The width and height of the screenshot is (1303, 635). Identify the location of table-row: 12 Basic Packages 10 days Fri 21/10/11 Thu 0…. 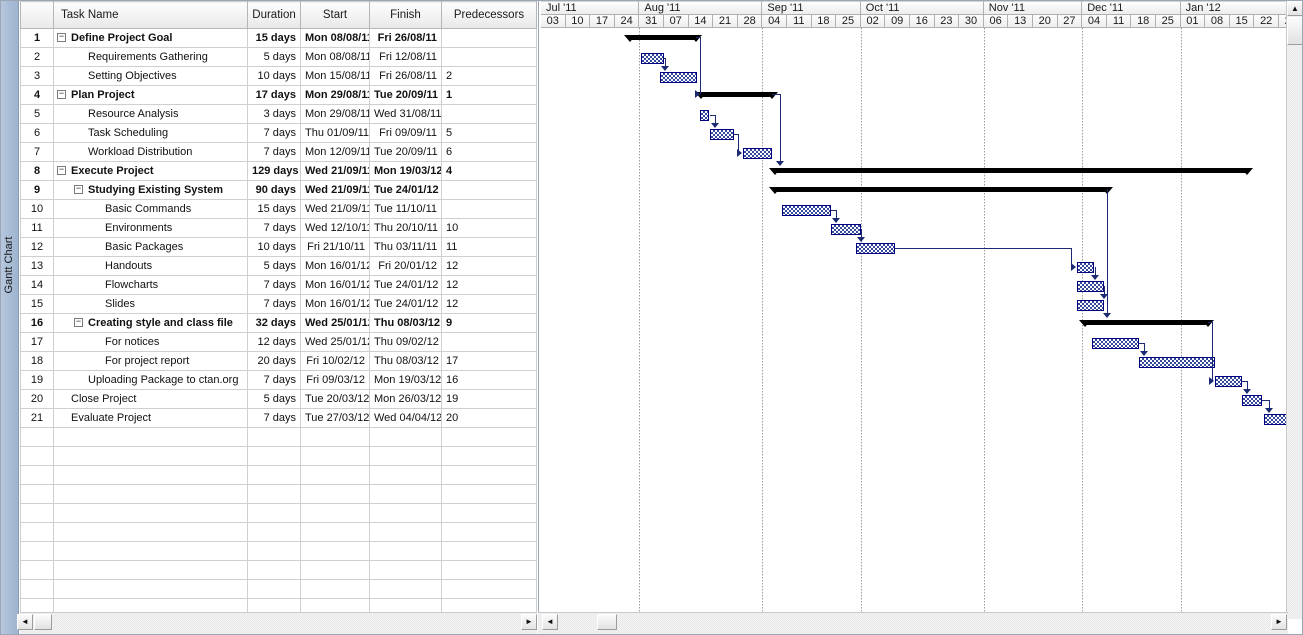
(278, 247).